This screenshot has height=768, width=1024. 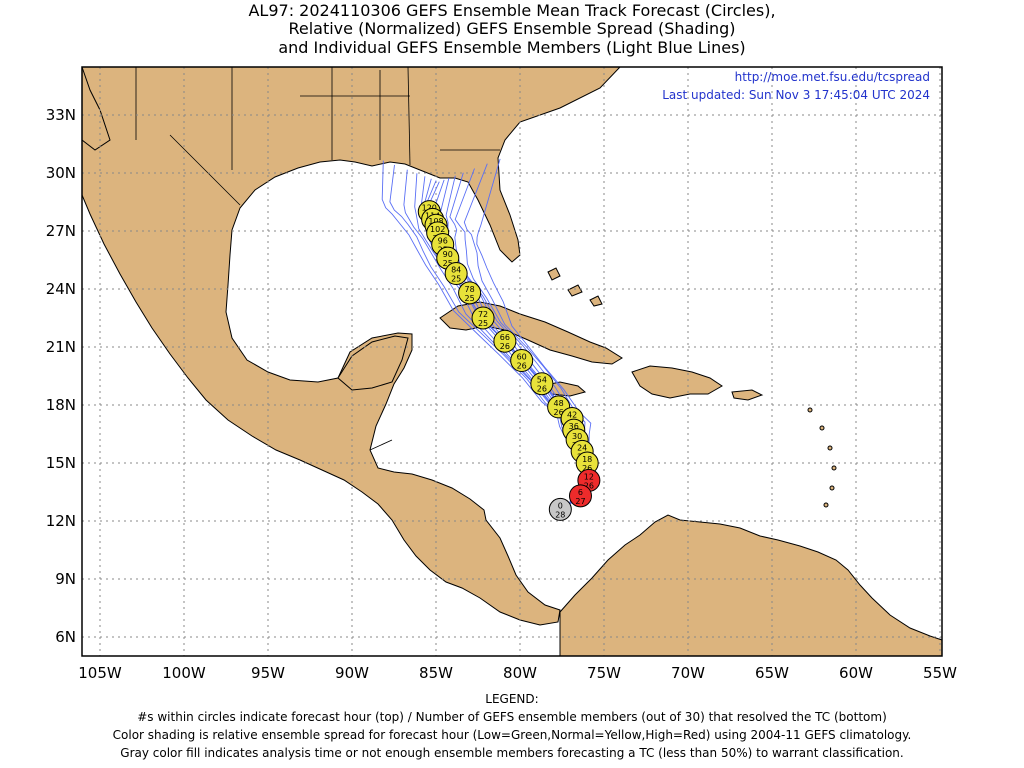 I want to click on forecast-hour-label: 6, so click(x=580, y=492).